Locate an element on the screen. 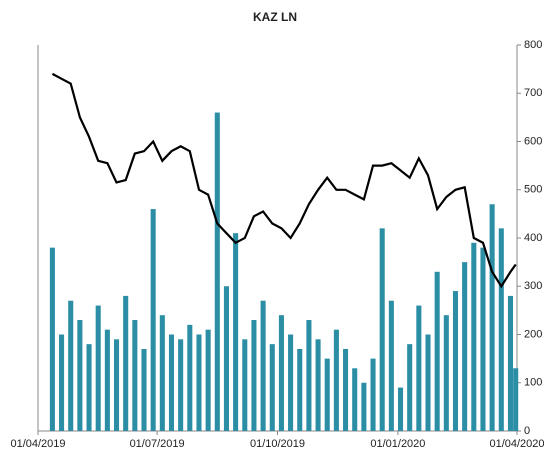 The height and width of the screenshot is (452, 549). y-tick-label: 100 is located at coordinates (533, 383).